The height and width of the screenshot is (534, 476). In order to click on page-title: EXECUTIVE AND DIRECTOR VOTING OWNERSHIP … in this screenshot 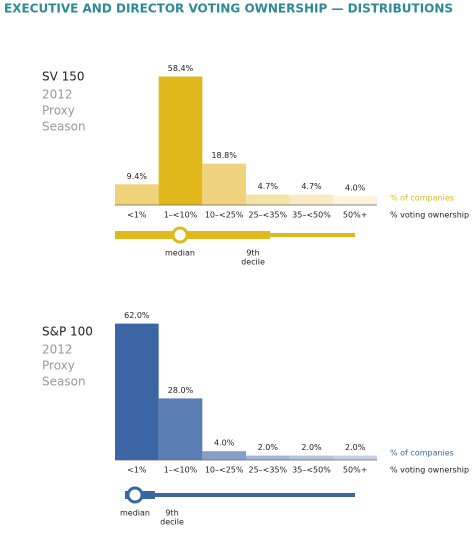, I will do `click(228, 9)`.